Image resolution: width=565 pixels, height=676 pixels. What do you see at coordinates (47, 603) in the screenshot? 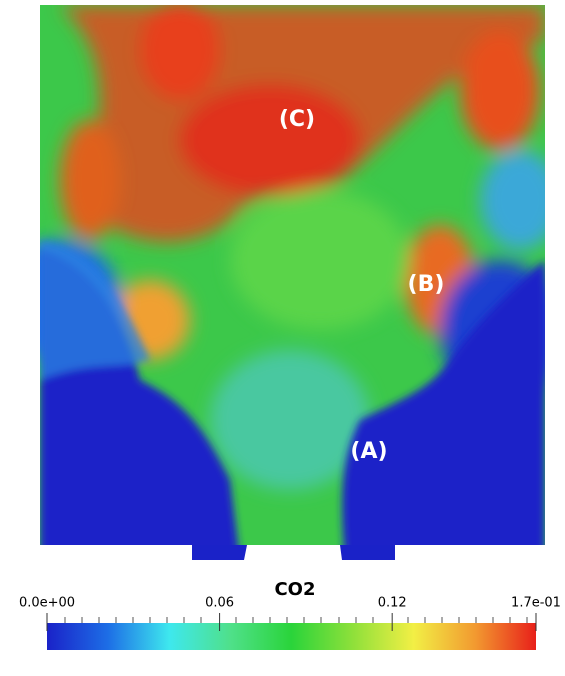
I see `tick-label: 0.0e+00` at bounding box center [47, 603].